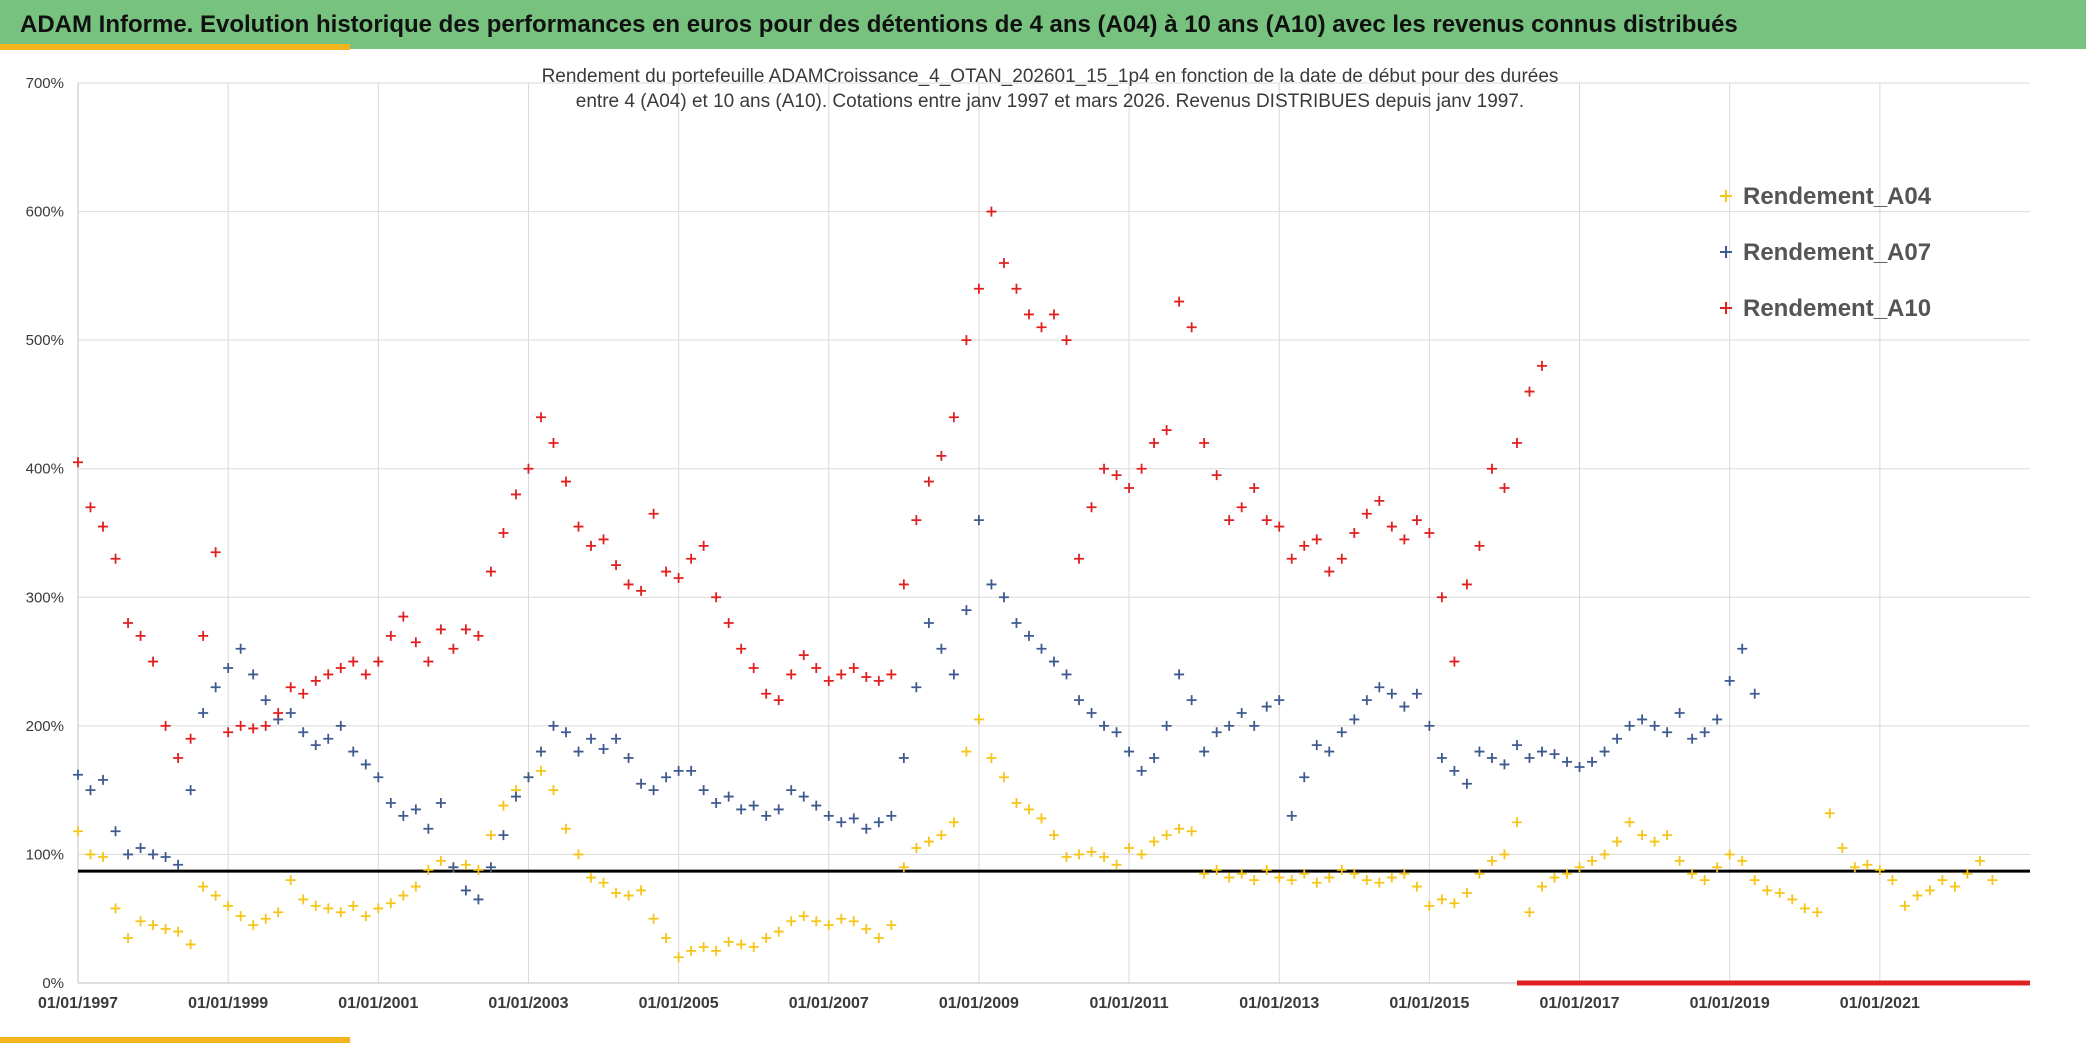  What do you see at coordinates (1837, 196) in the screenshot?
I see `legend-label: Rendement_A04` at bounding box center [1837, 196].